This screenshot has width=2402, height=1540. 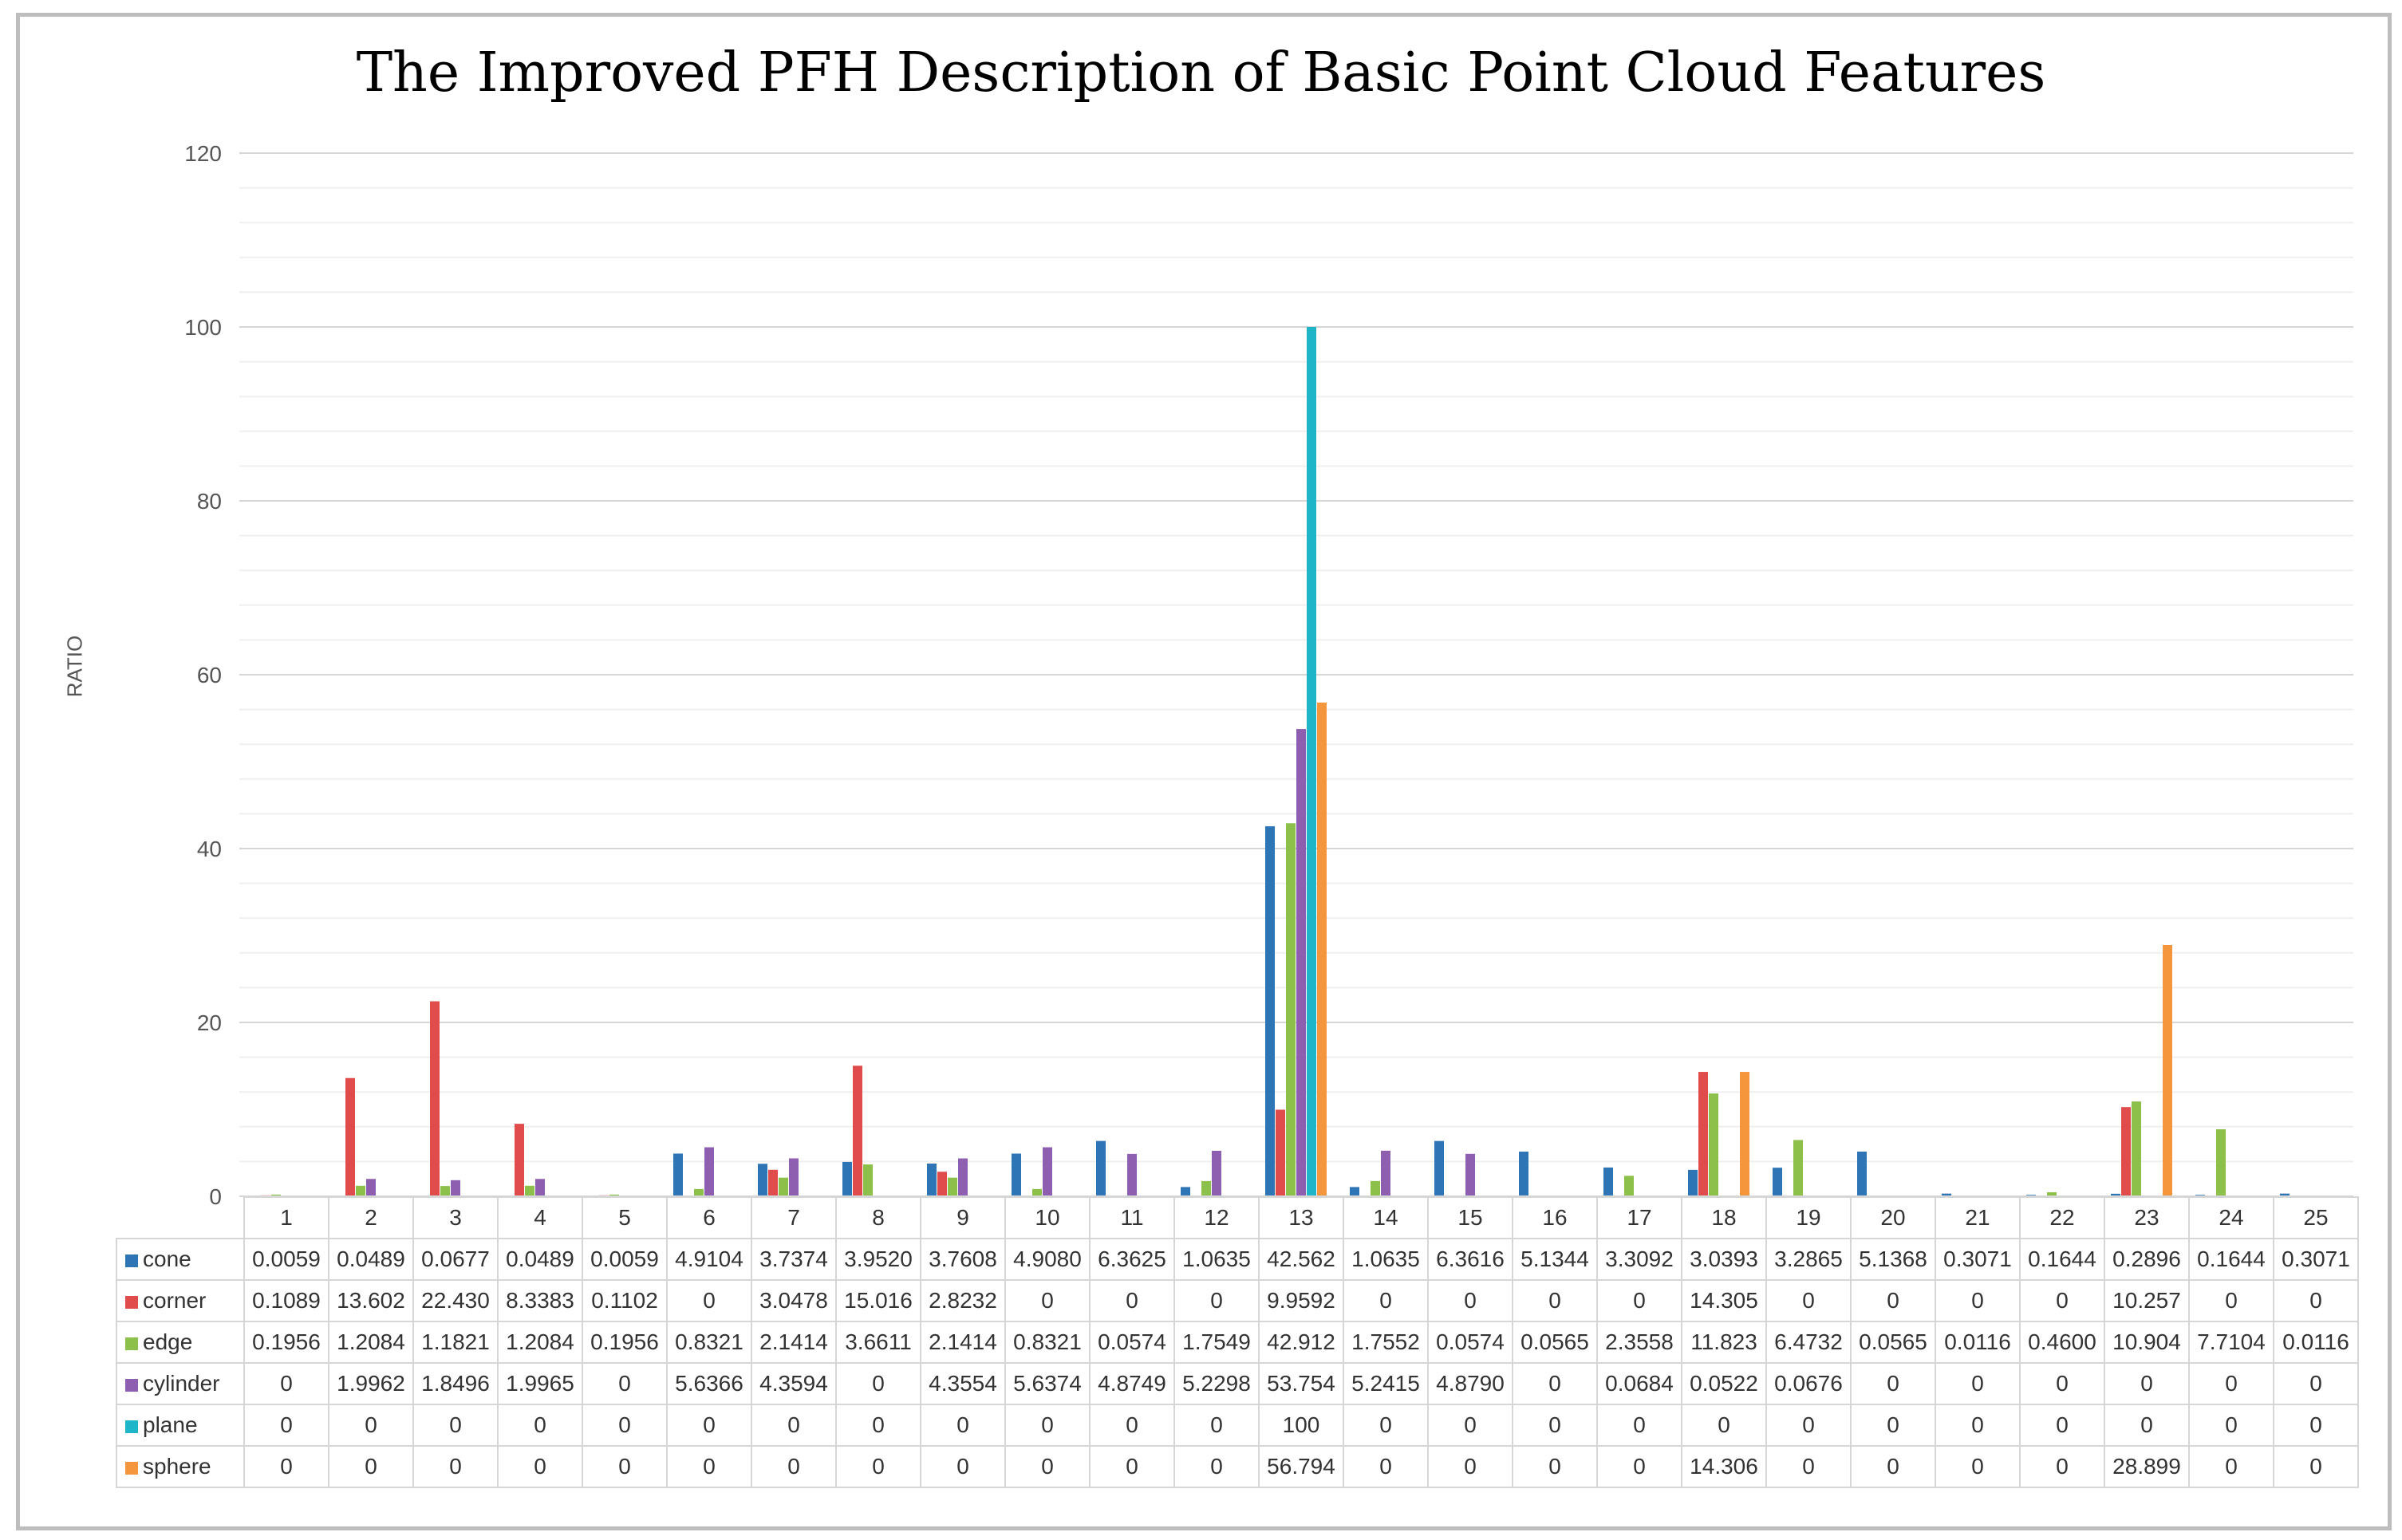 I want to click on data-label: 28.899, so click(x=2147, y=1466).